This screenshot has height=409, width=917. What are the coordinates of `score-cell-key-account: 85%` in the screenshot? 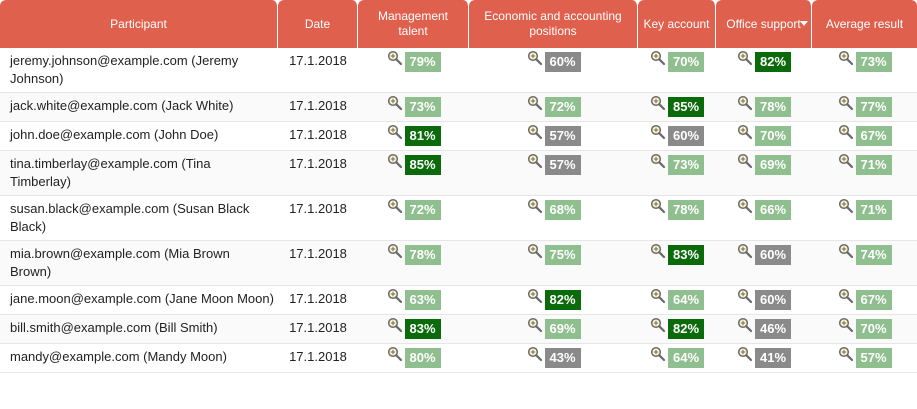 It's located at (677, 107).